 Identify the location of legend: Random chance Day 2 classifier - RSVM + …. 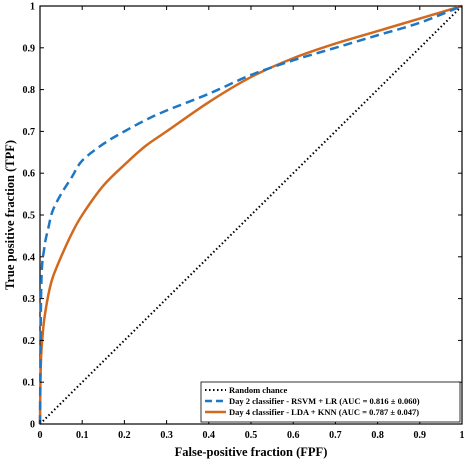
(330, 402).